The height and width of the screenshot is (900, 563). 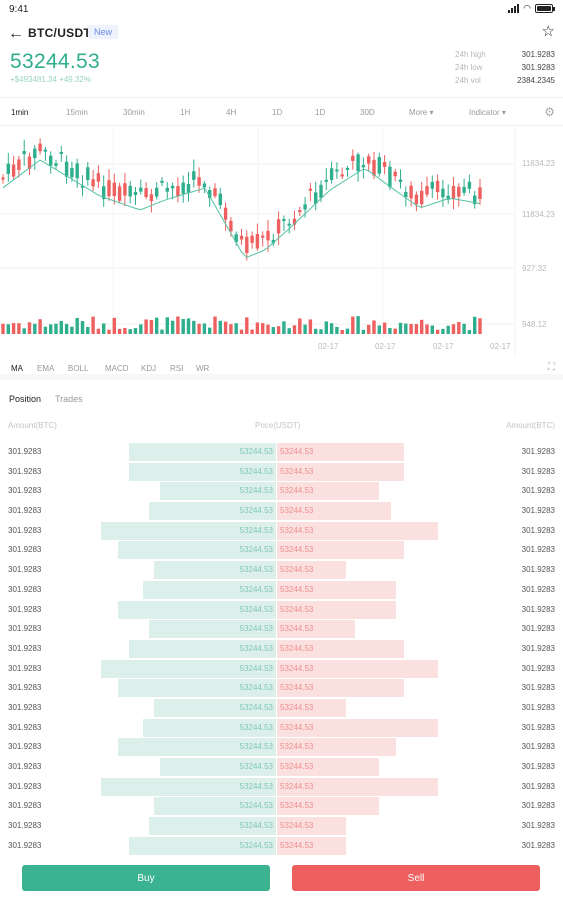 I want to click on tab-30min: 30min, so click(x=134, y=112).